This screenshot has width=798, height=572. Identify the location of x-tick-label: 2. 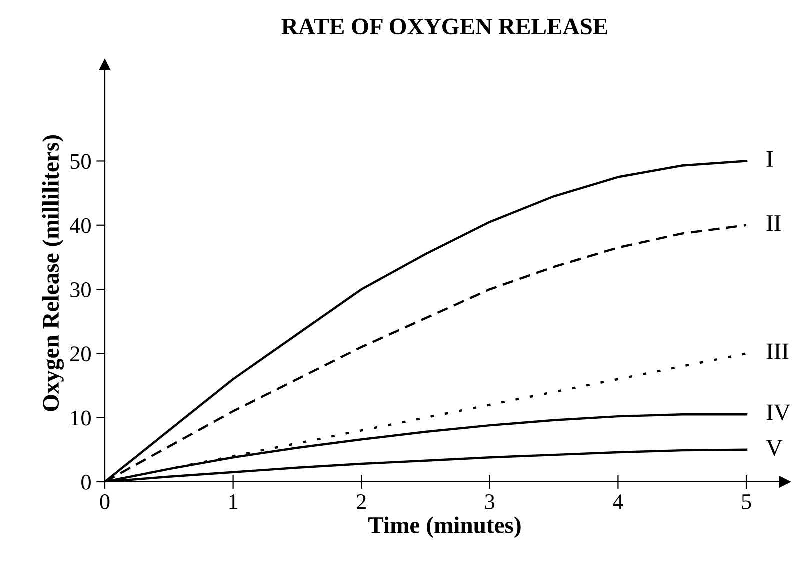
(361, 502).